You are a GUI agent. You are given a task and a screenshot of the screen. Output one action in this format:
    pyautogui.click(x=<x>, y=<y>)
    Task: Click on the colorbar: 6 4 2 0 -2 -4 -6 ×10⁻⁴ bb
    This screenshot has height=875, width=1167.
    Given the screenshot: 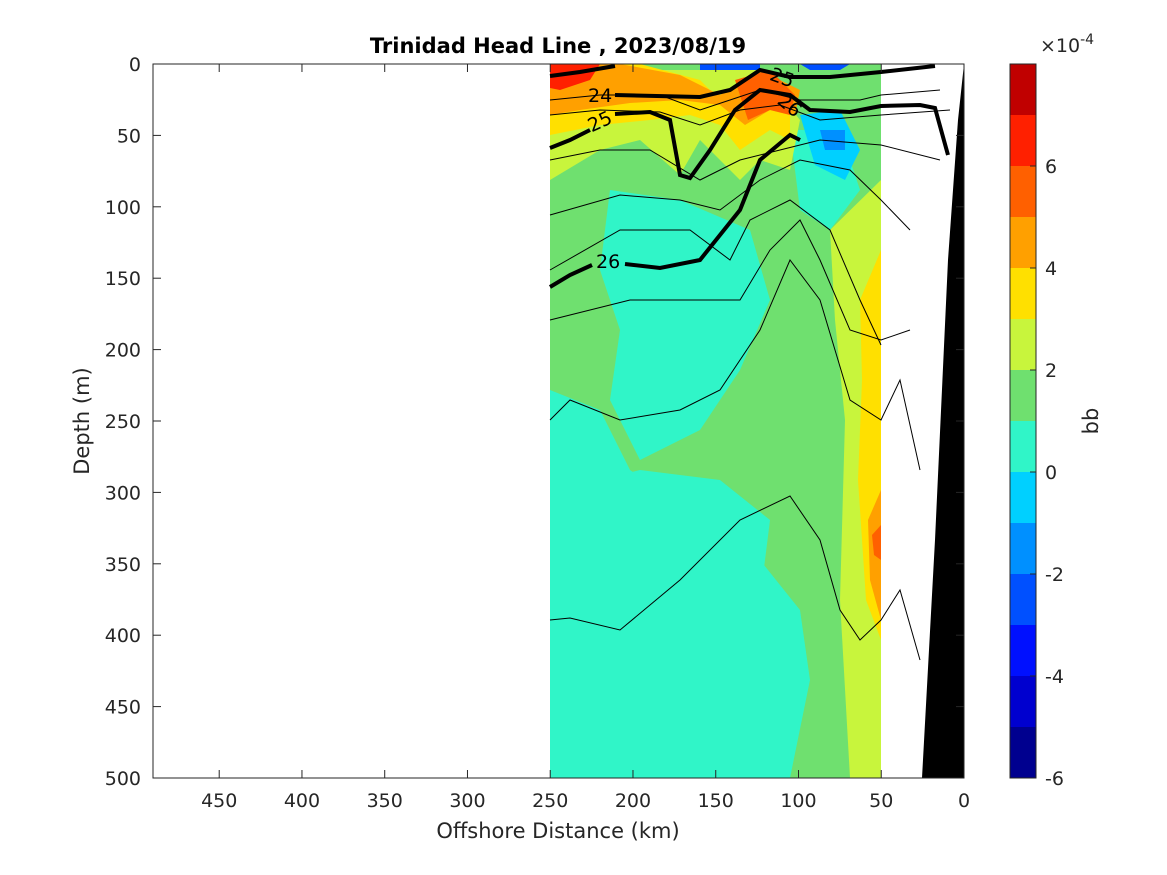 What is the action you would take?
    pyautogui.click(x=1056, y=411)
    